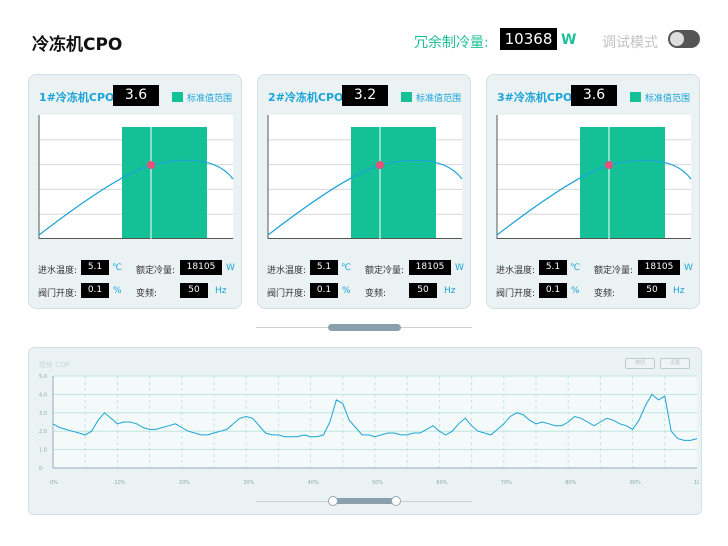 Image resolution: width=728 pixels, height=546 pixels. I want to click on debug-mode-toggle, so click(684, 39).